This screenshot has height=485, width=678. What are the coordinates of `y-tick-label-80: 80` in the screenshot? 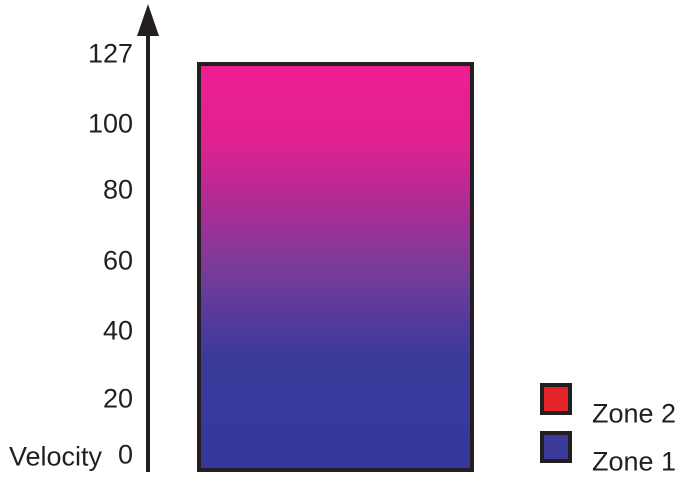 It's located at (117, 189).